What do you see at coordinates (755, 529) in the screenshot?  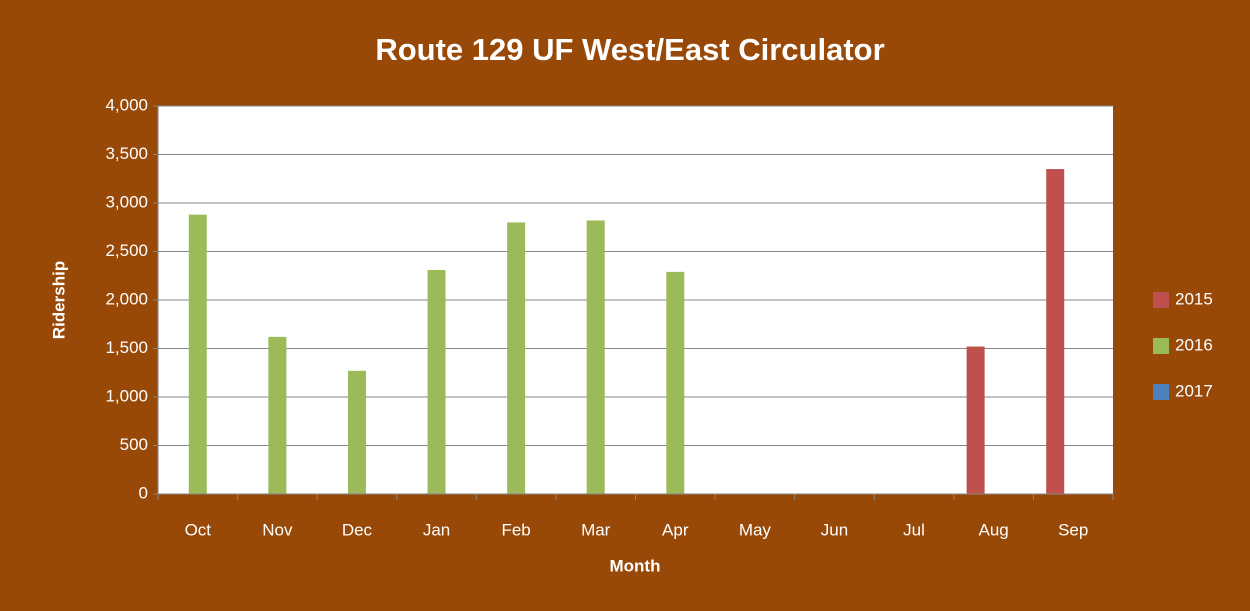 I see `x-tick-label: May` at bounding box center [755, 529].